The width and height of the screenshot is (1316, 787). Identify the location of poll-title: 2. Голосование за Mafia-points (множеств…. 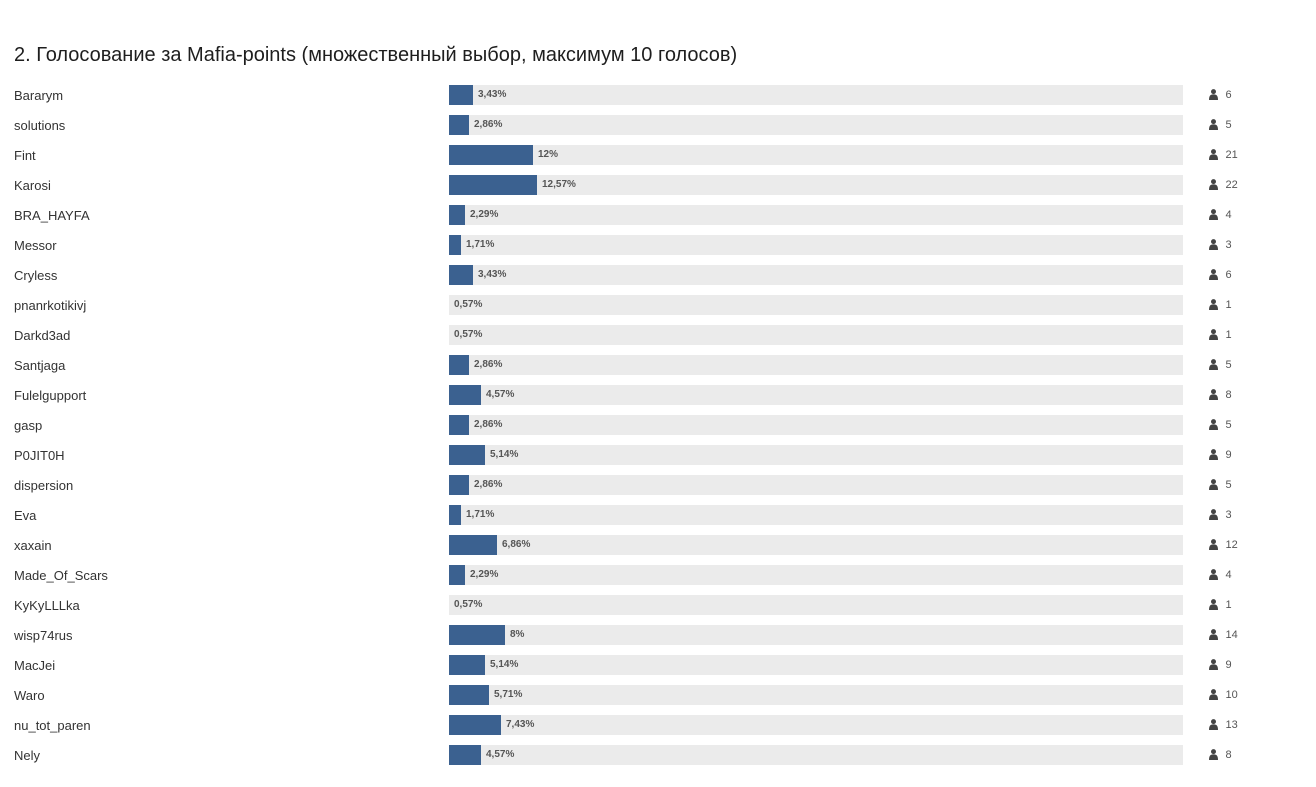
(376, 55).